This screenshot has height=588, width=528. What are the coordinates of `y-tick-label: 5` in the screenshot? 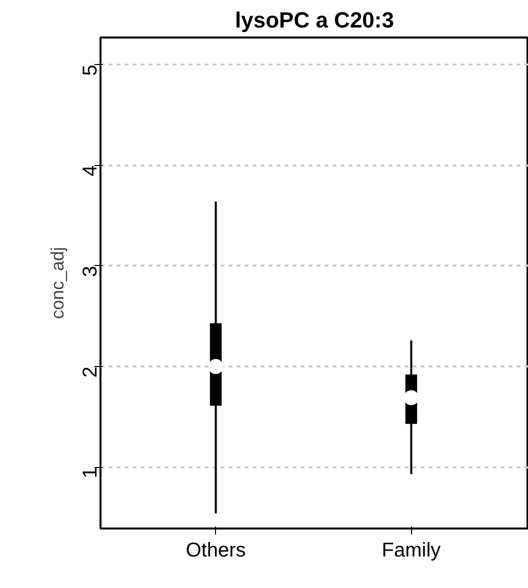 It's located at (91, 70).